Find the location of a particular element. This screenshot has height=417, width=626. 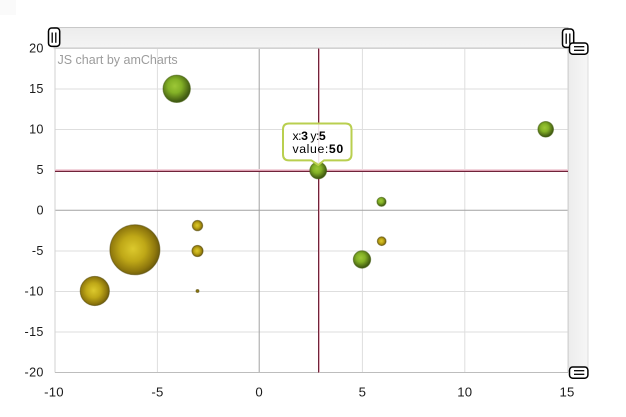

svg-text: value:50 is located at coordinates (318, 149).